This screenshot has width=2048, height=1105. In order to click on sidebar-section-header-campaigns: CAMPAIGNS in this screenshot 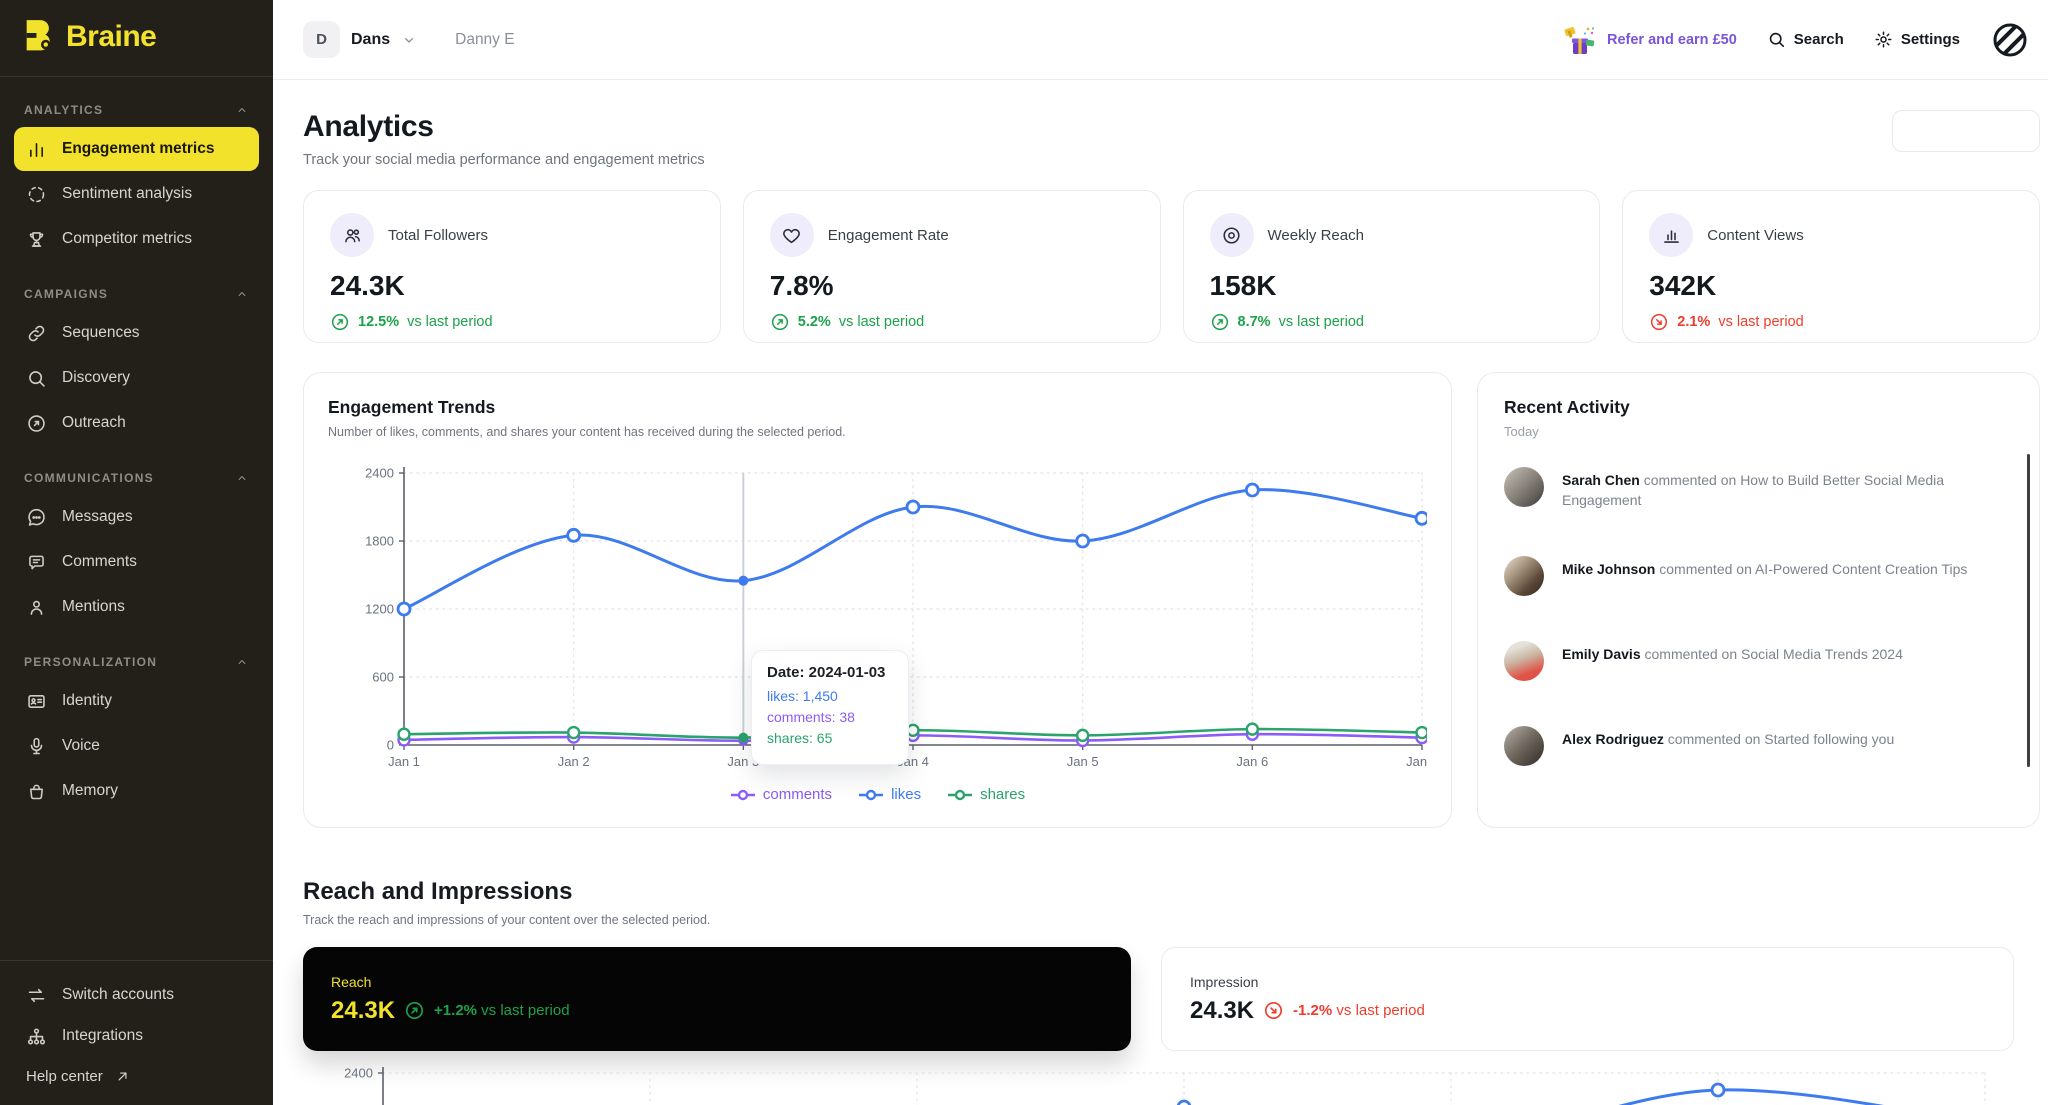, I will do `click(136, 296)`.